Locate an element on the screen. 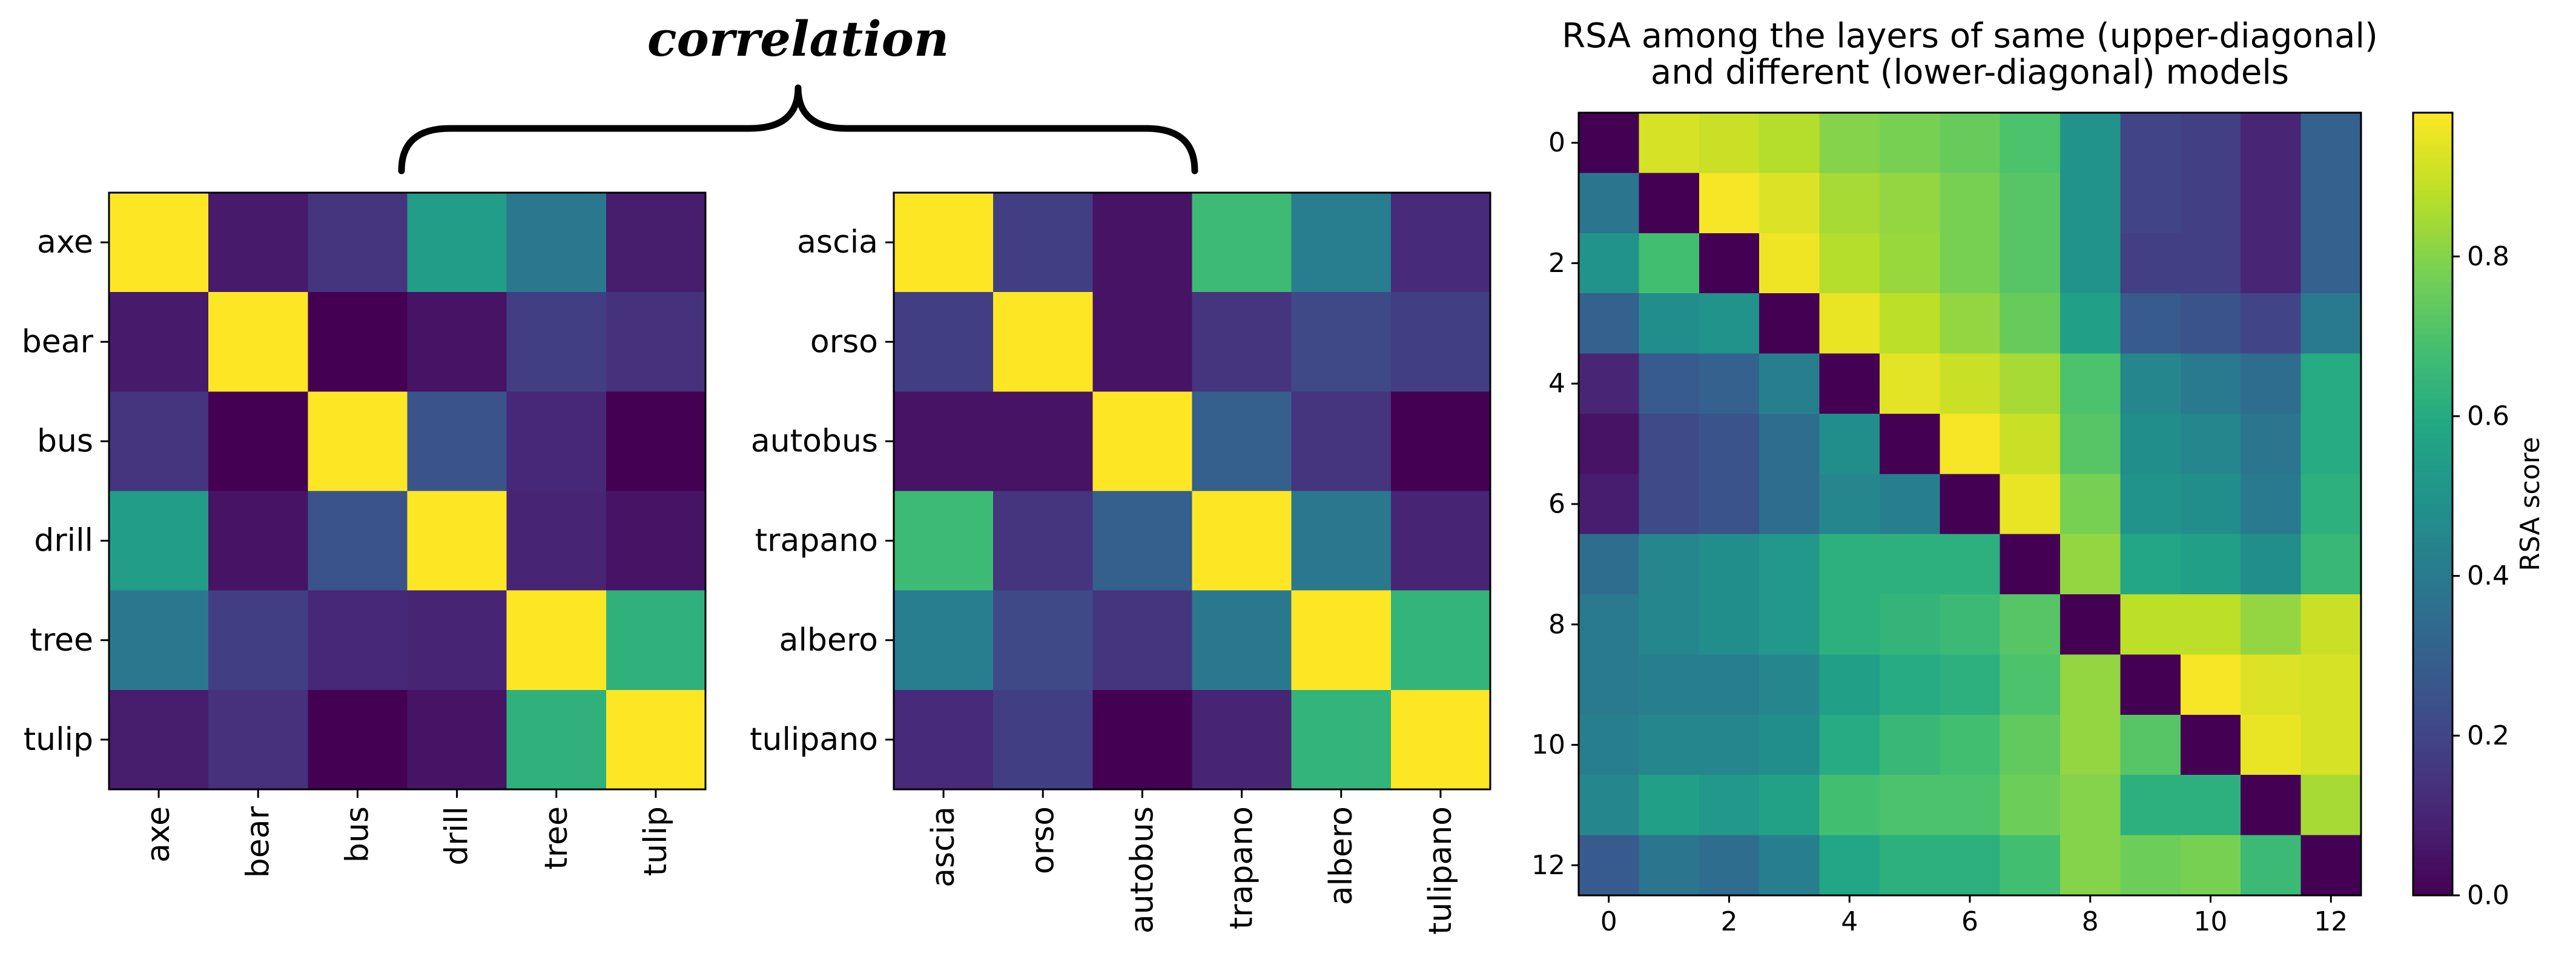 Image resolution: width=2576 pixels, height=962 pixels. x-tick-label: bear is located at coordinates (258, 842).